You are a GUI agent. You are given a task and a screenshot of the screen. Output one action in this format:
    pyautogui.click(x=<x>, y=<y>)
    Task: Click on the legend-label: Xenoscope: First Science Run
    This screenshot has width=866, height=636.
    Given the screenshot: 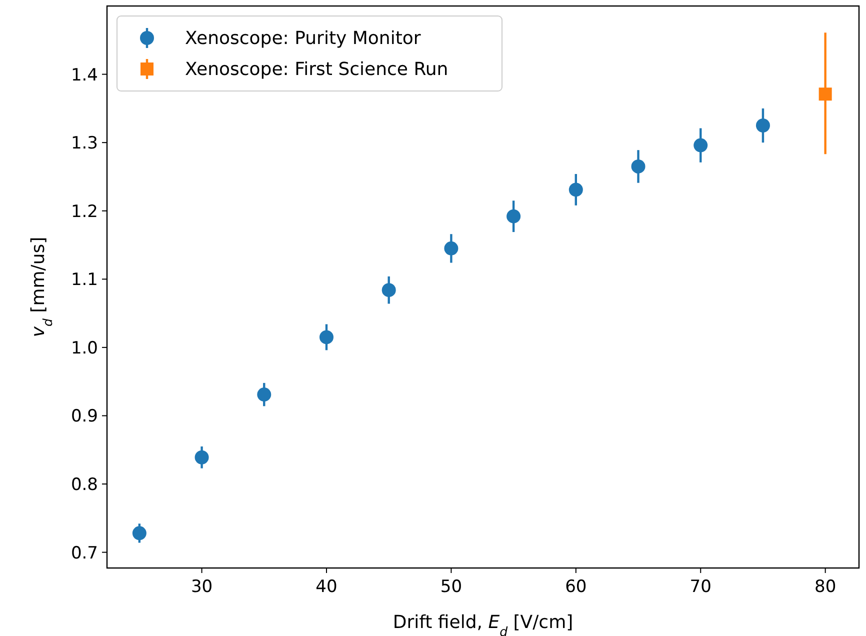 What is the action you would take?
    pyautogui.click(x=316, y=69)
    